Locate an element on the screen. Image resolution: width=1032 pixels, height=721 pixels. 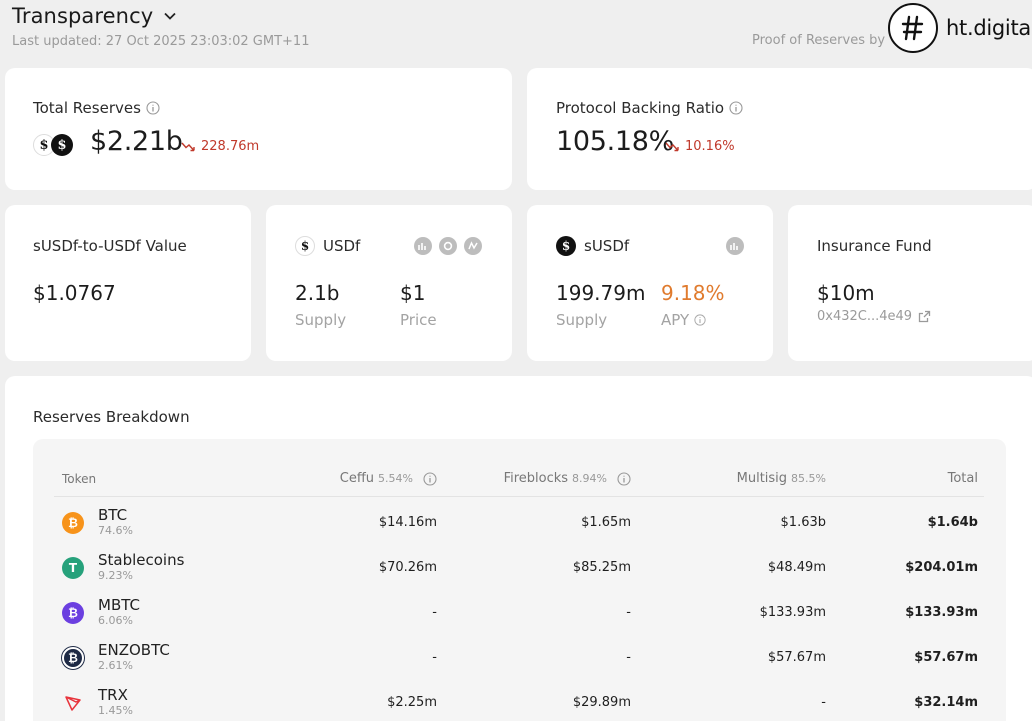
usdf-supply-label: Supply is located at coordinates (321, 320).